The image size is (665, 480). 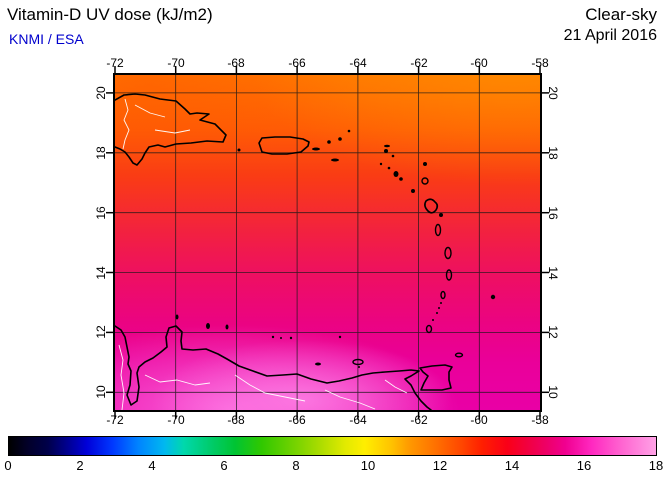 What do you see at coordinates (438, 230) in the screenshot?
I see `island-dominica` at bounding box center [438, 230].